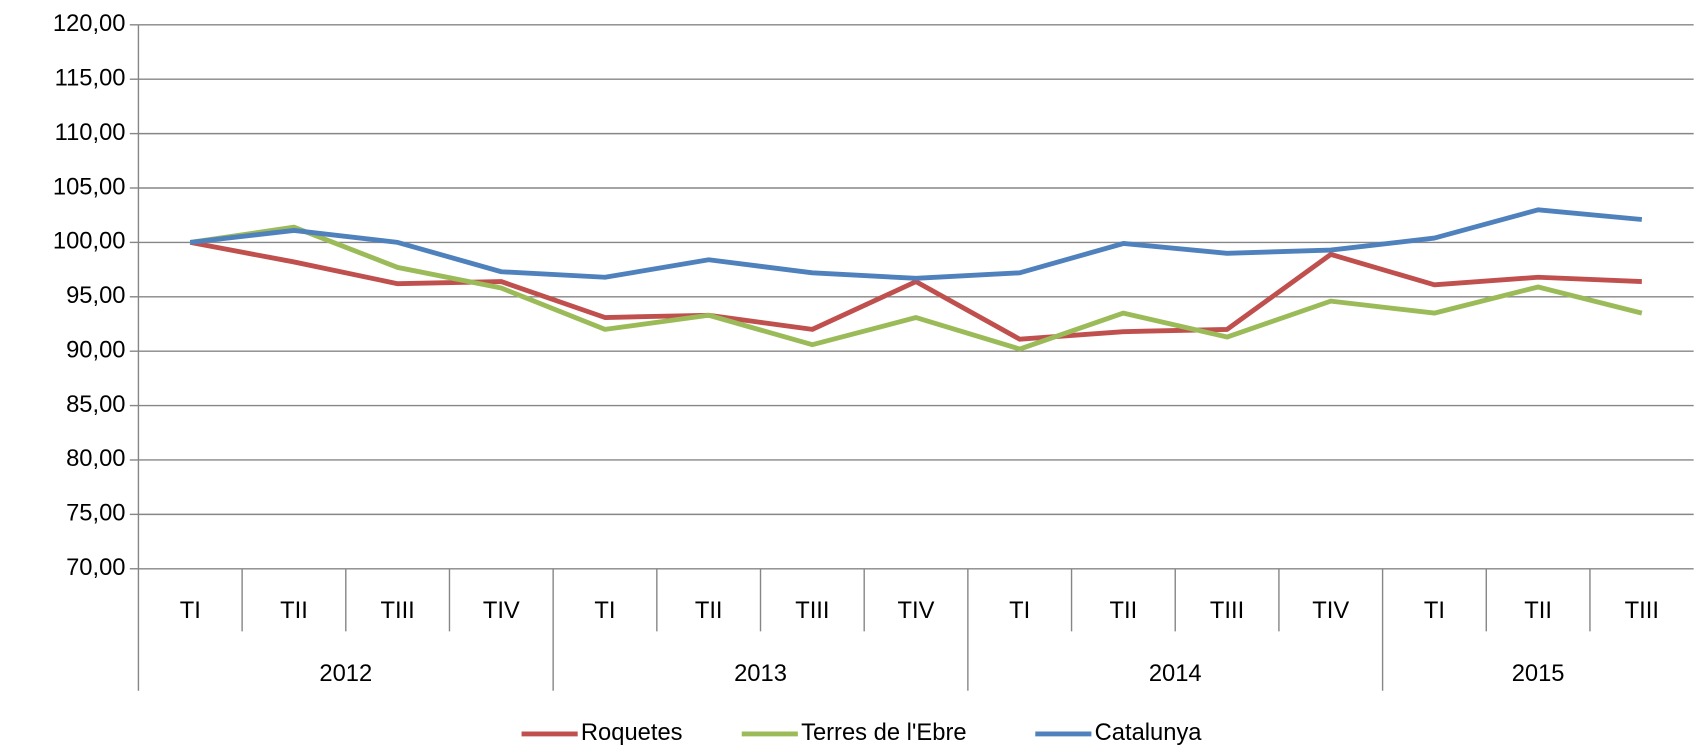 The height and width of the screenshot is (749, 1695). What do you see at coordinates (1149, 733) in the screenshot?
I see `legend-label: Catalunya` at bounding box center [1149, 733].